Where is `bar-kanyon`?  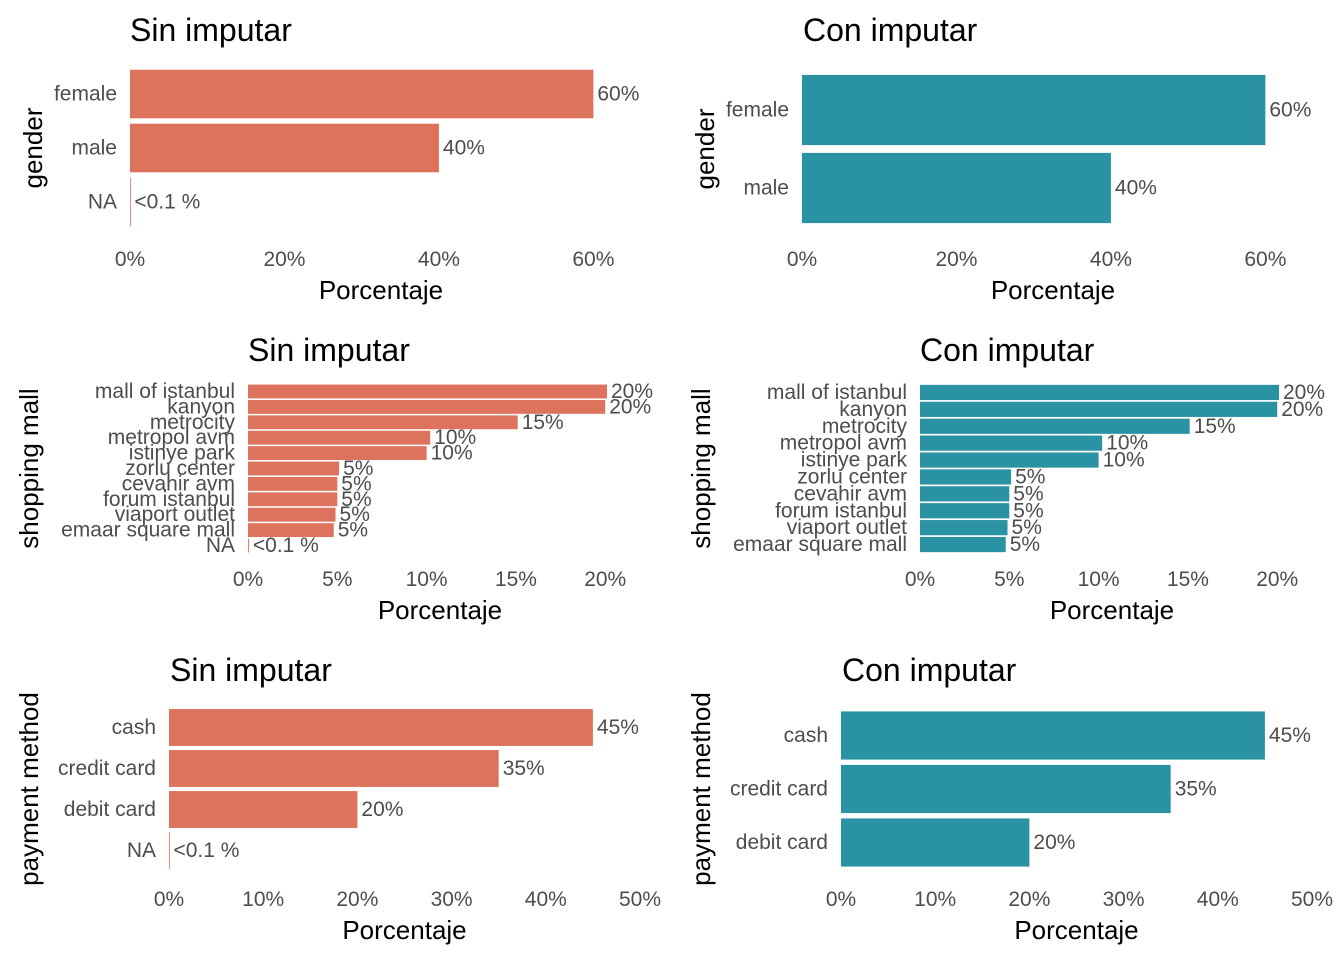 bar-kanyon is located at coordinates (427, 406).